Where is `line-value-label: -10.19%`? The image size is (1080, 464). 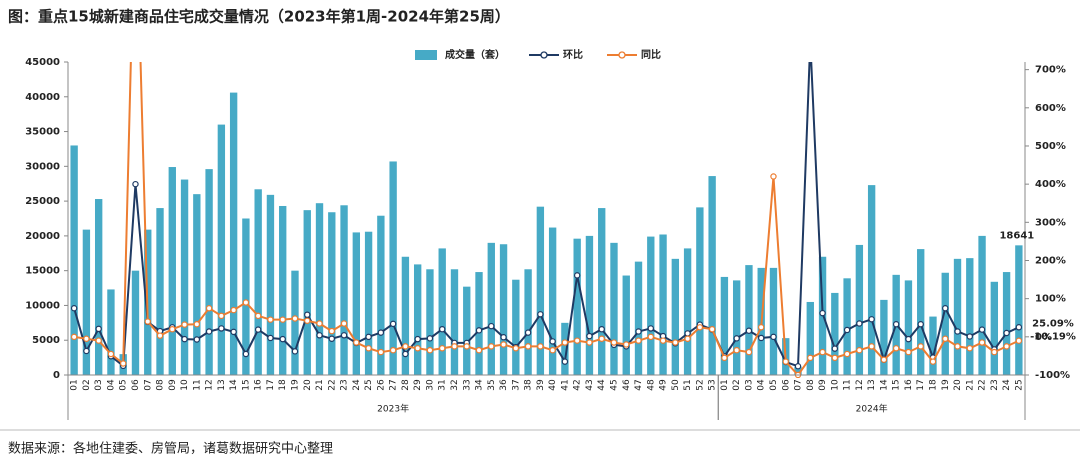
line-value-label: -10.19% is located at coordinates (1053, 337).